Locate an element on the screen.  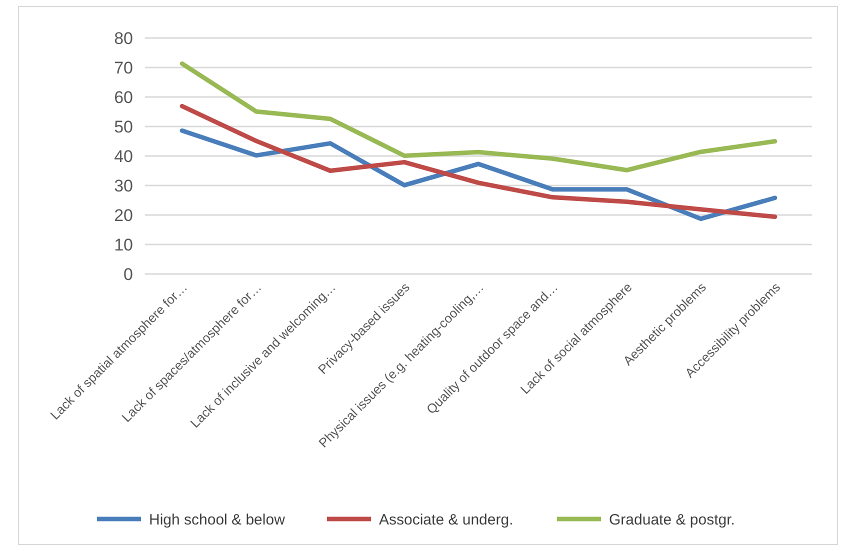
legend-label: High school & below is located at coordinates (217, 519).